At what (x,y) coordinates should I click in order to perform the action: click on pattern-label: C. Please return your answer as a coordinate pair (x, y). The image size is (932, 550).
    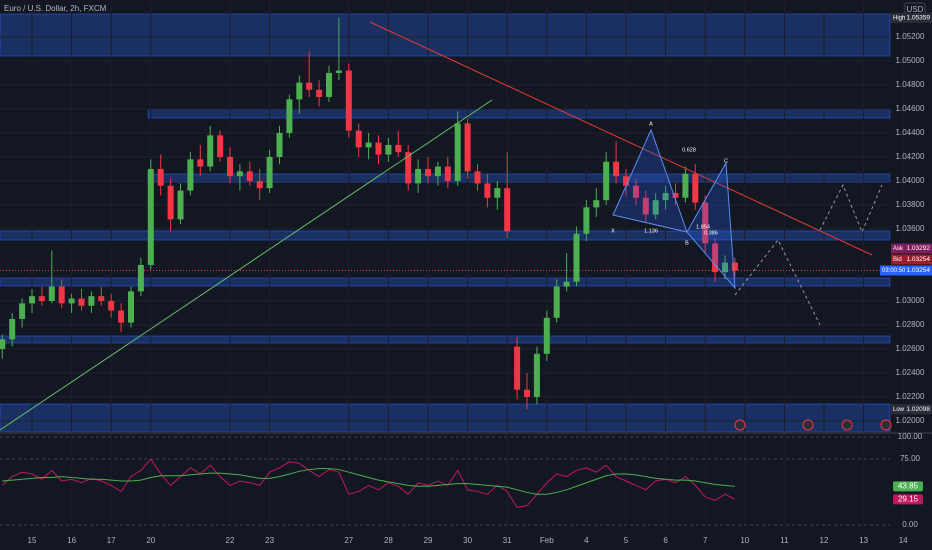
    Looking at the image, I should click on (726, 161).